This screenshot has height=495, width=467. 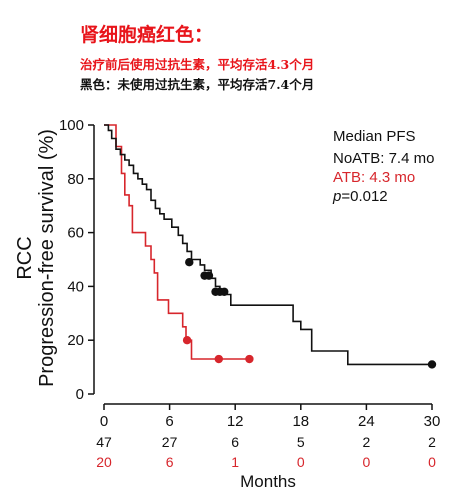 I want to click on x-tick-label: 12, so click(x=235, y=421).